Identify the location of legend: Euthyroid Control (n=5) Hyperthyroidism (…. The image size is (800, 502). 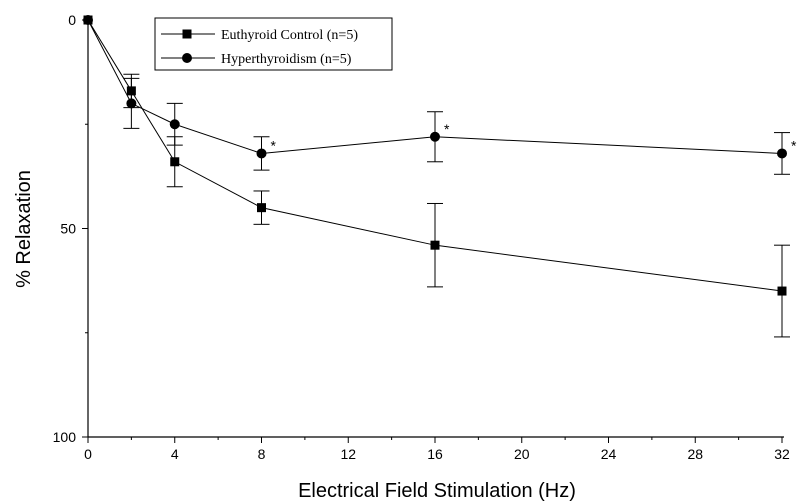
(273, 44).